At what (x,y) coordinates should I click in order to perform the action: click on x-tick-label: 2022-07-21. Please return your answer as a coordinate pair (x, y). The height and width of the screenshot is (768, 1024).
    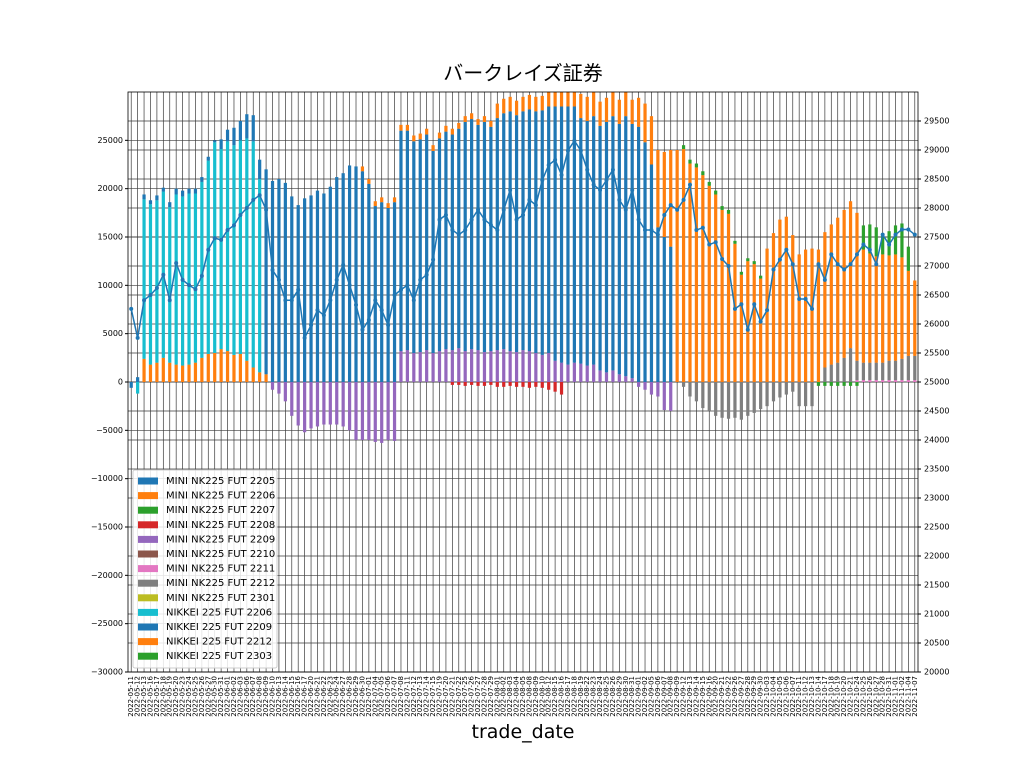
    Looking at the image, I should click on (452, 696).